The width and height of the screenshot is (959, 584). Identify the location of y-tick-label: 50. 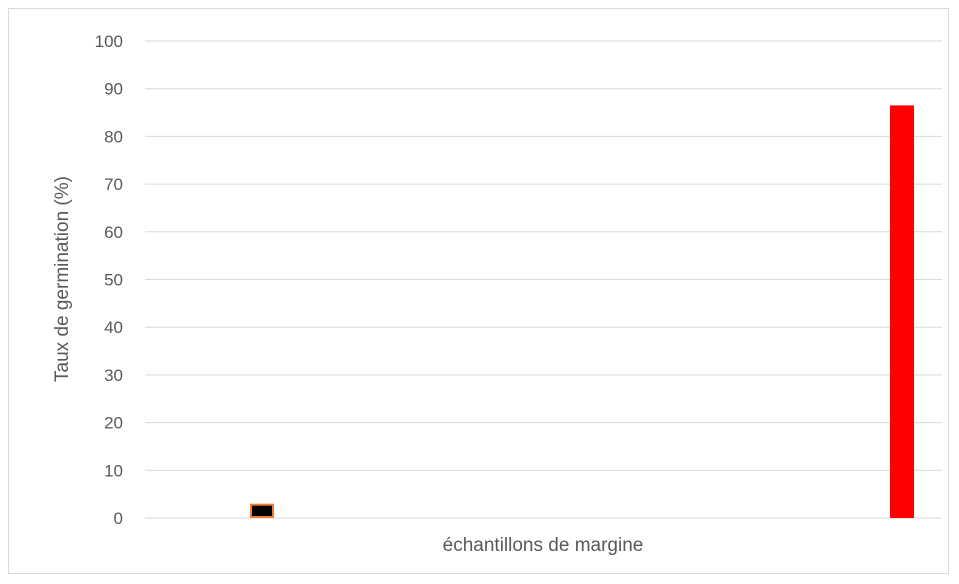
(113, 280).